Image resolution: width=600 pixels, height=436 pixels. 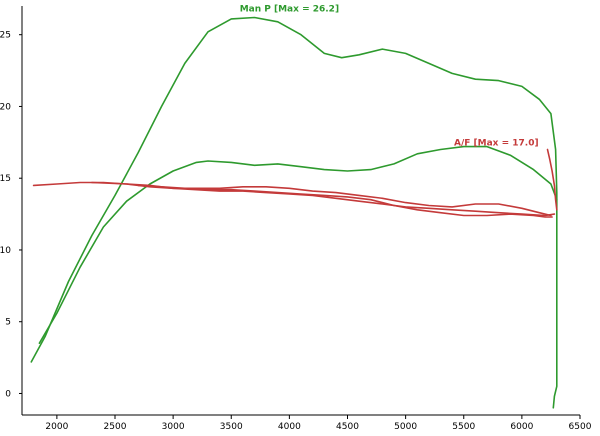 What do you see at coordinates (5, 179) in the screenshot?
I see `y-tick-label: 15` at bounding box center [5, 179].